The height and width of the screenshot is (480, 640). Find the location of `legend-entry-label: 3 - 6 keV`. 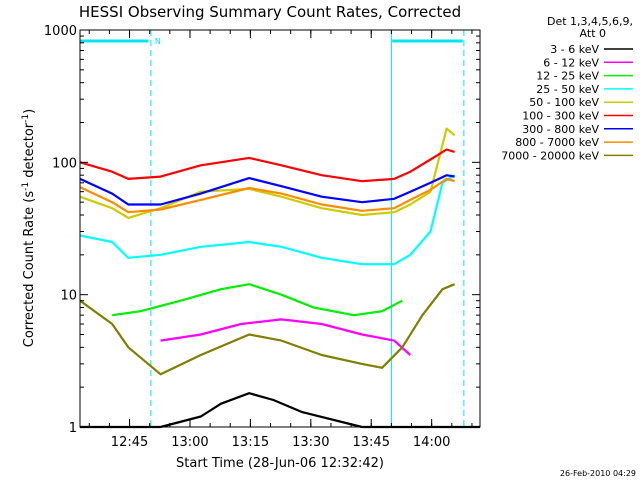

legend-entry-label: 3 - 6 keV is located at coordinates (574, 49).